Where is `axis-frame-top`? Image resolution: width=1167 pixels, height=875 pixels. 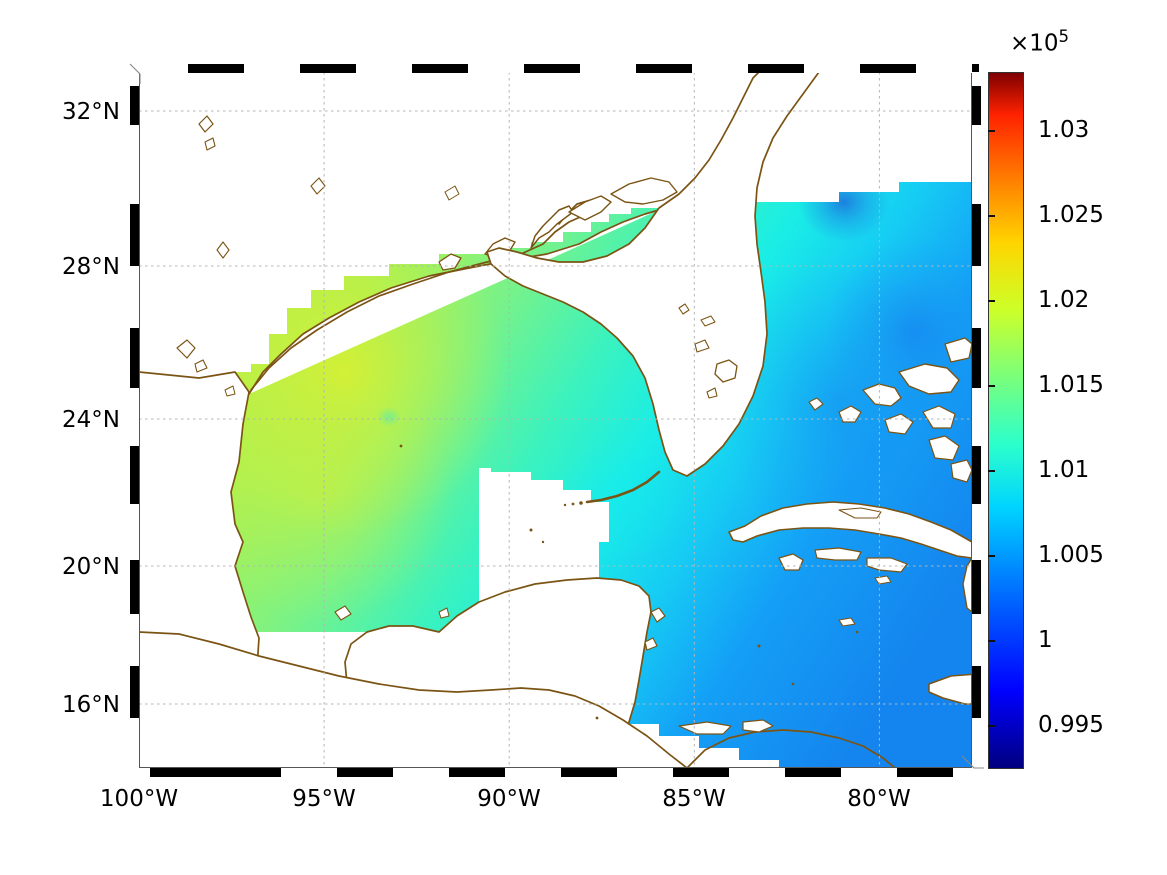
axis-frame-top is located at coordinates (555, 68).